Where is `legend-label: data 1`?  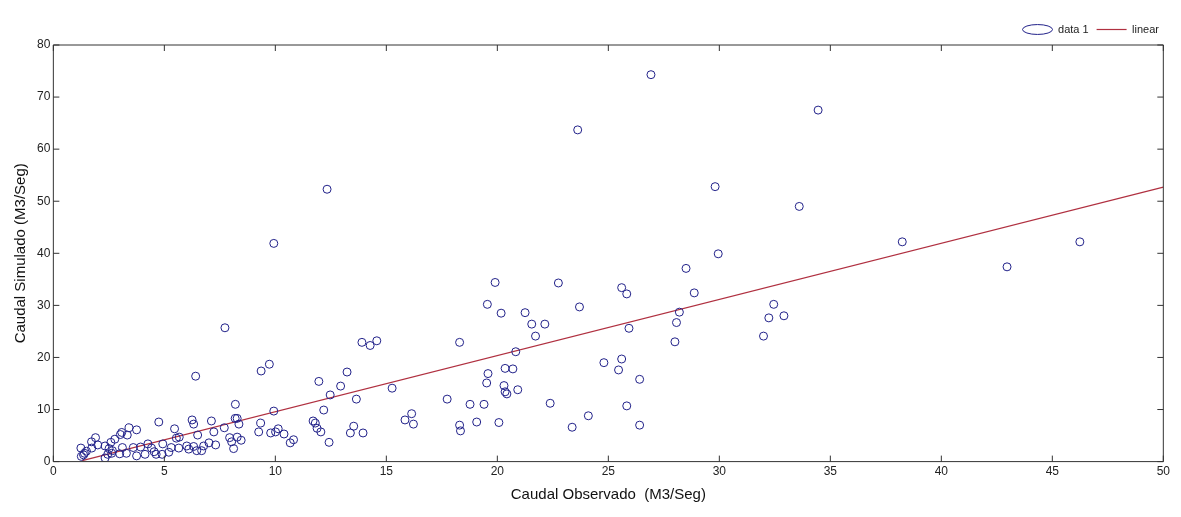
legend-label: data 1 is located at coordinates (1073, 28).